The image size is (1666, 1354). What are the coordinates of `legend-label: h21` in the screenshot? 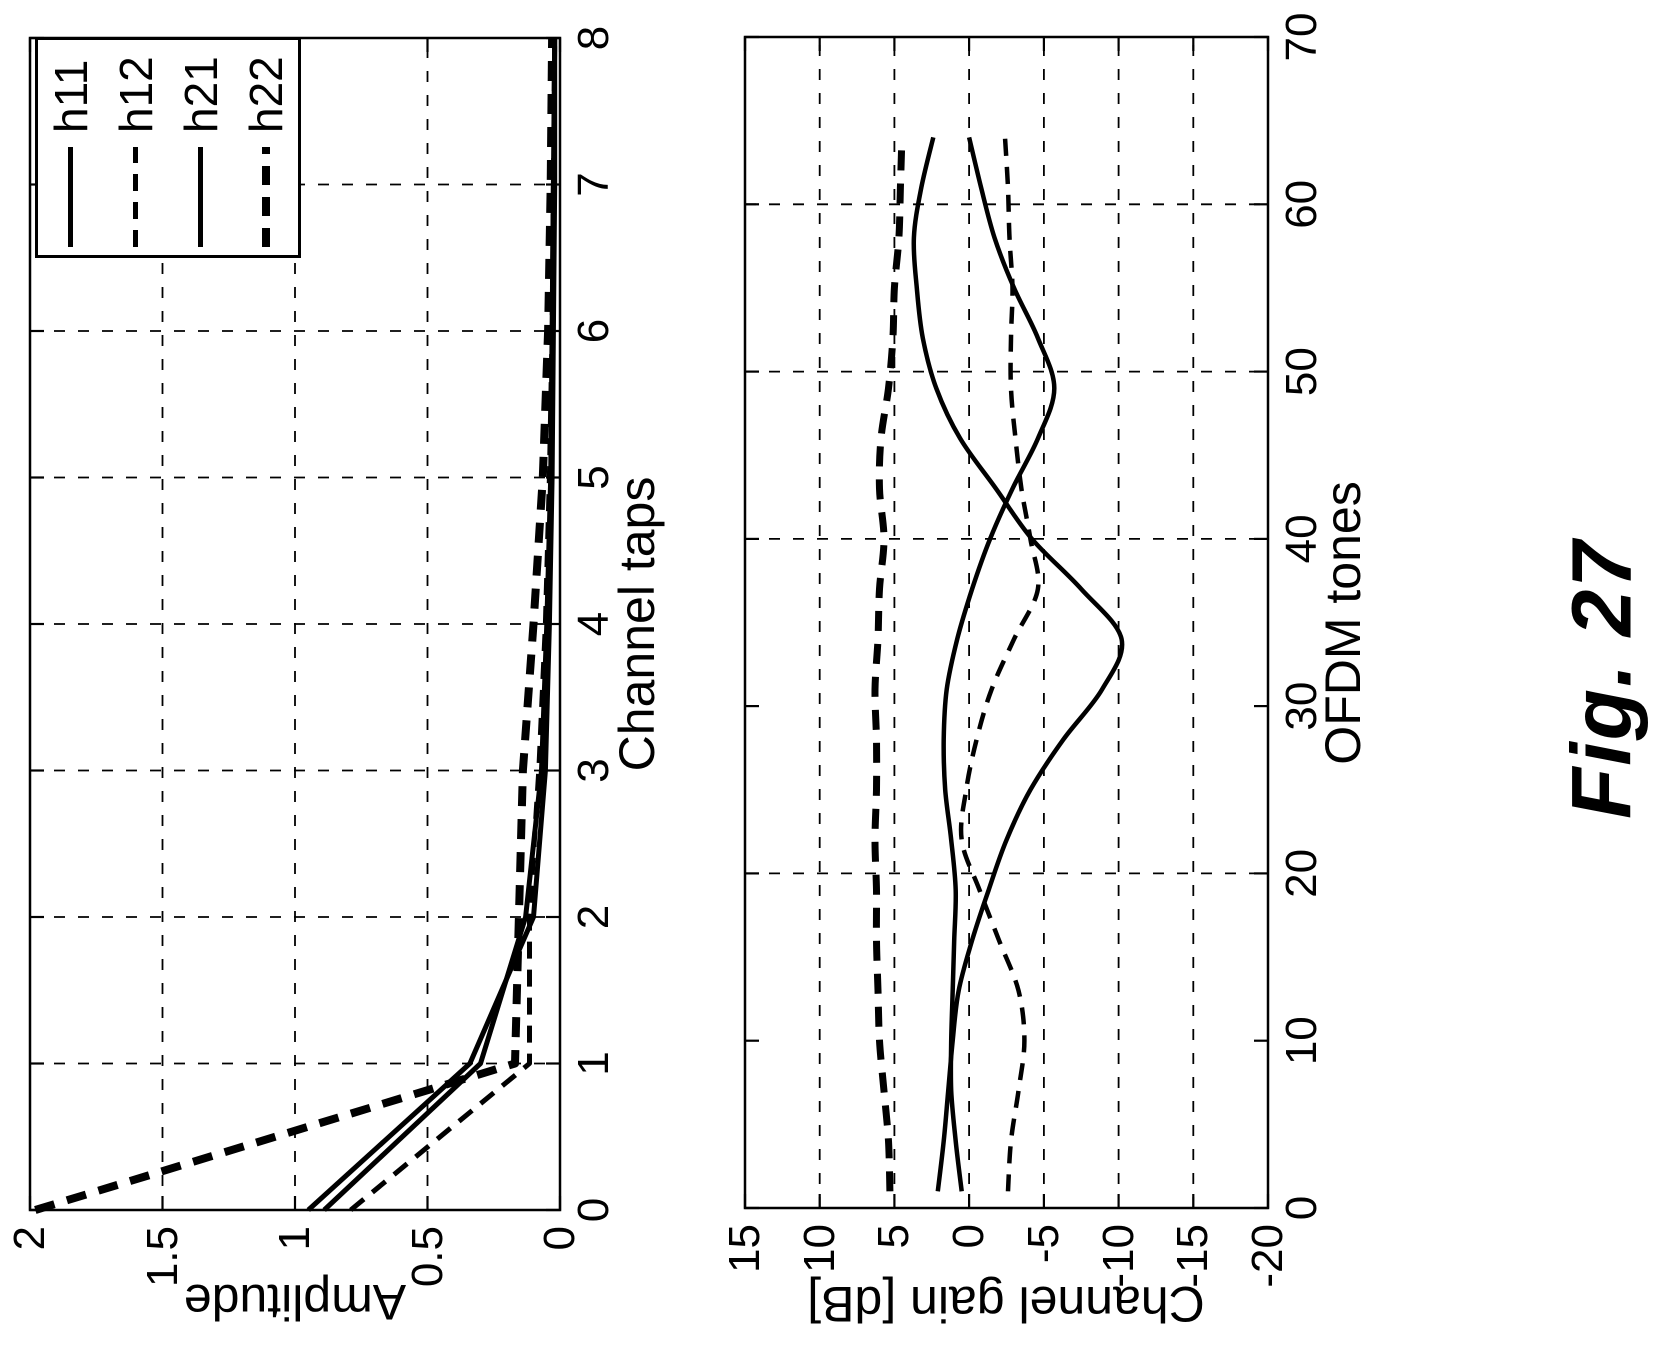 It's located at (200, 94).